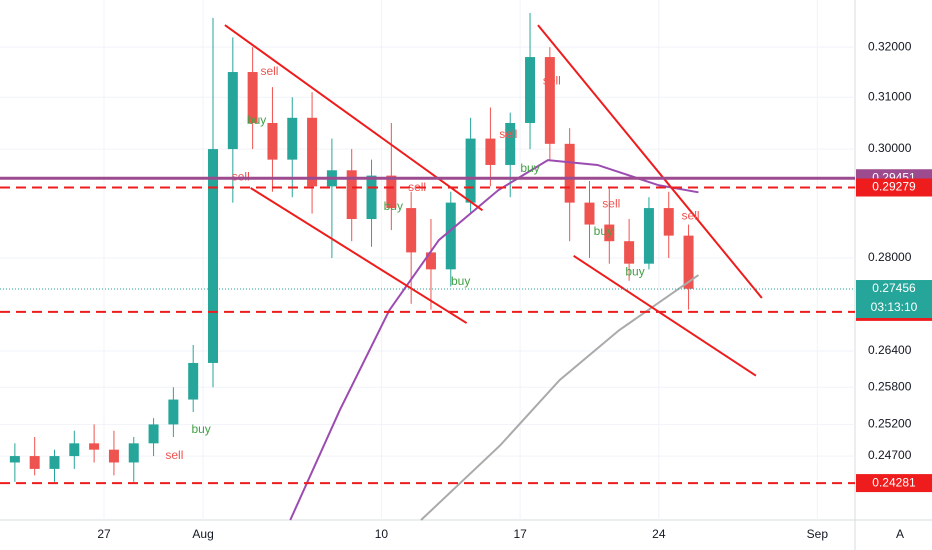  I want to click on x-tick-label: 24, so click(659, 534).